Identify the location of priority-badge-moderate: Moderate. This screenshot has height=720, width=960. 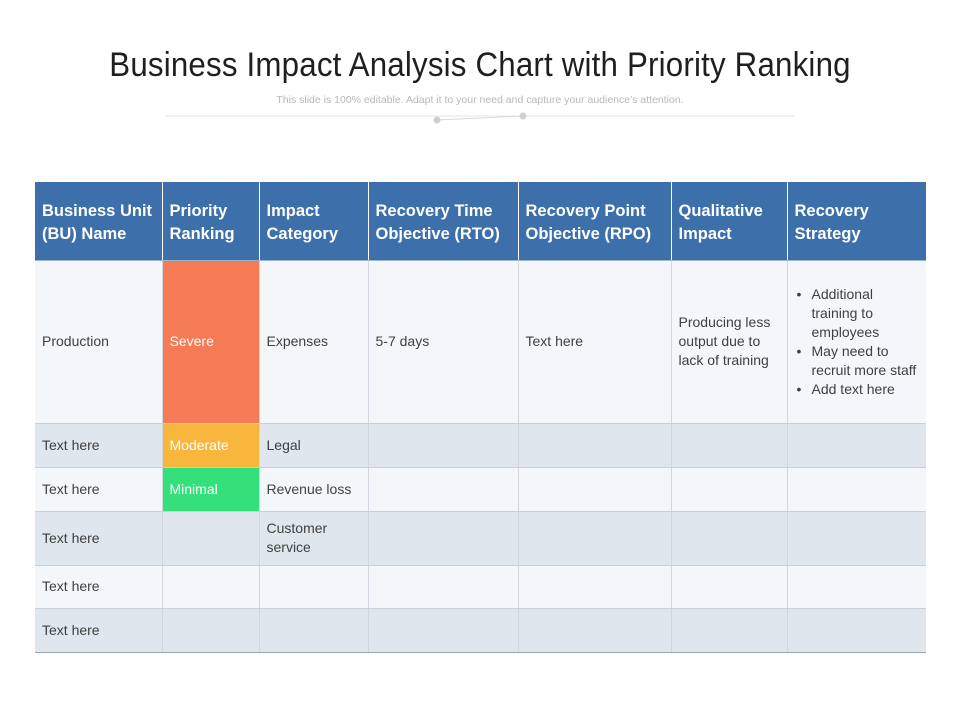
(211, 445).